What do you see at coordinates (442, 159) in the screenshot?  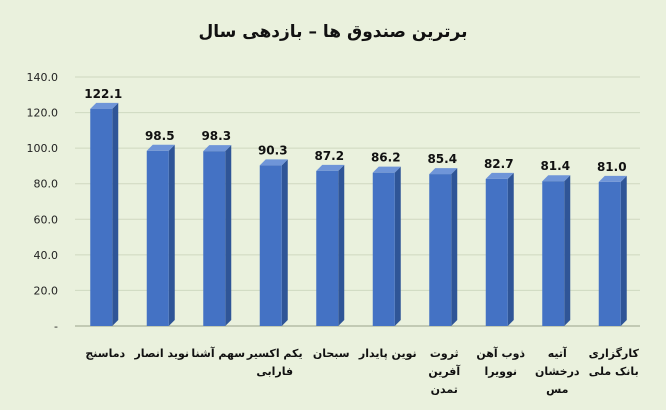 I see `data-label: 85.4` at bounding box center [442, 159].